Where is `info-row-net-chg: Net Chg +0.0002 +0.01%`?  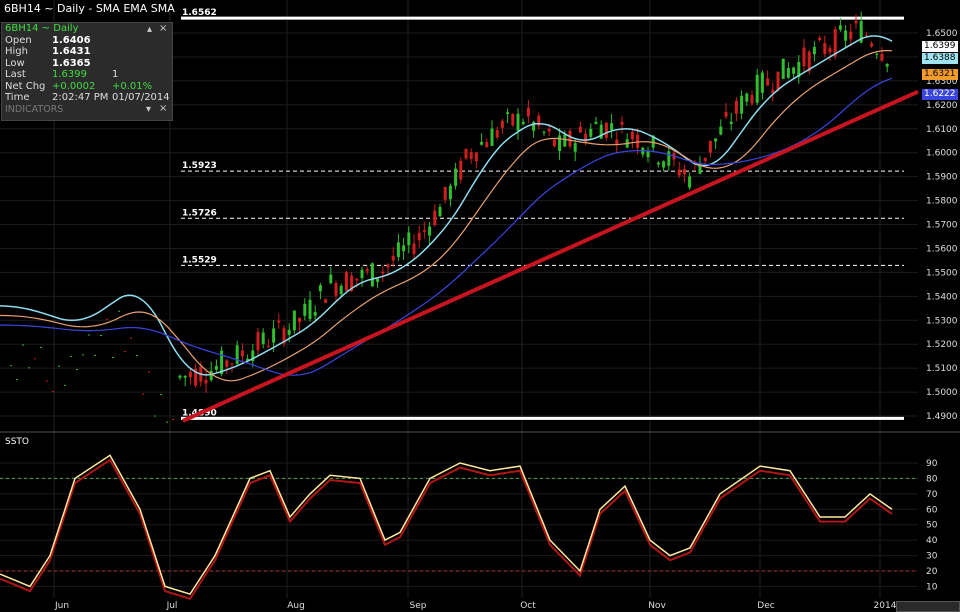 info-row-net-chg: Net Chg +0.0002 +0.01% is located at coordinates (79, 86).